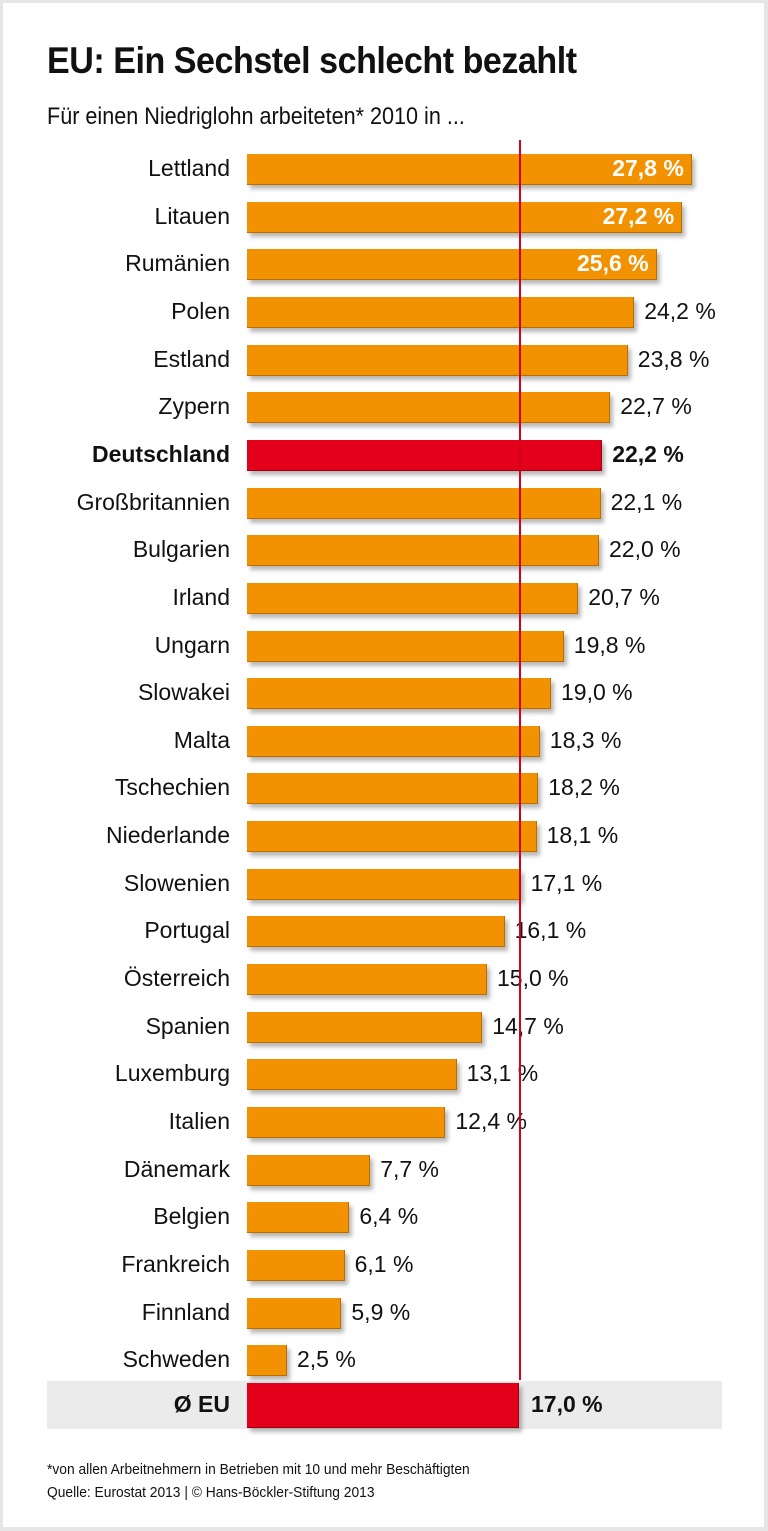 The image size is (768, 1531). I want to click on category-label: Polen, so click(200, 310).